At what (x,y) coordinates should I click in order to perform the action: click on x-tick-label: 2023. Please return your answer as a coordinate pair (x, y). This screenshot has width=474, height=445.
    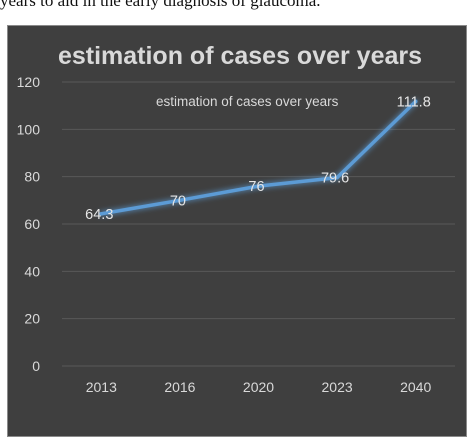
    Looking at the image, I should click on (337, 387).